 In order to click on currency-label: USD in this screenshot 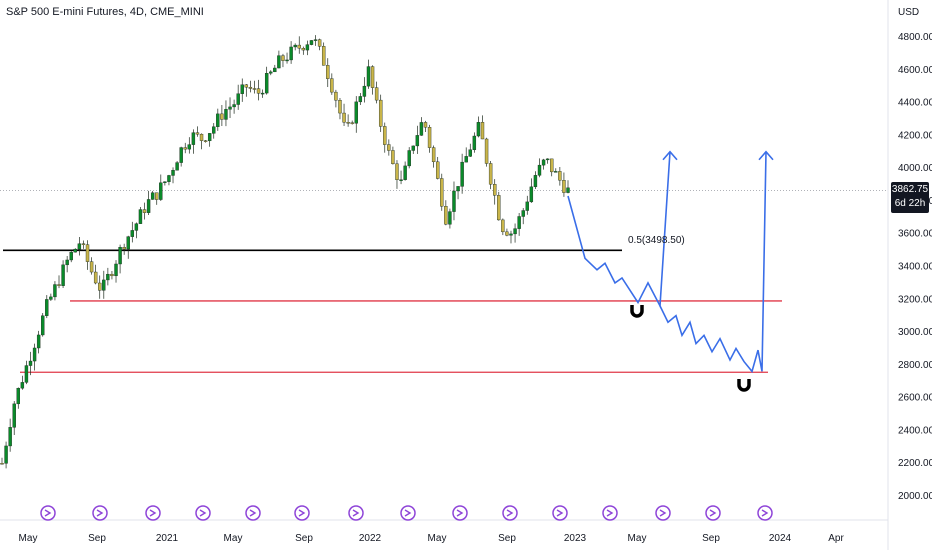, I will do `click(909, 12)`.